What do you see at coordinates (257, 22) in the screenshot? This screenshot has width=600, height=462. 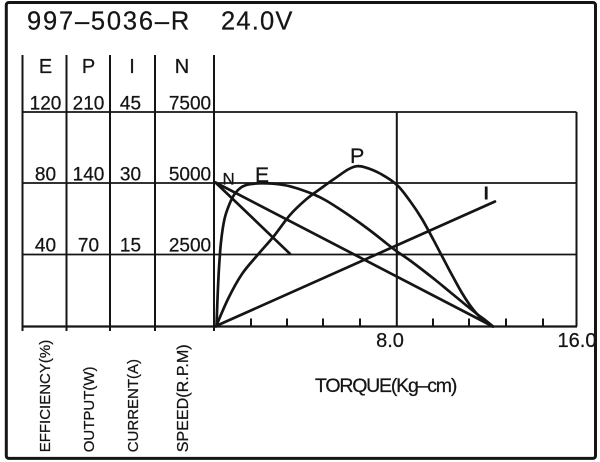 I see `svg-text: 24.0V` at bounding box center [257, 22].